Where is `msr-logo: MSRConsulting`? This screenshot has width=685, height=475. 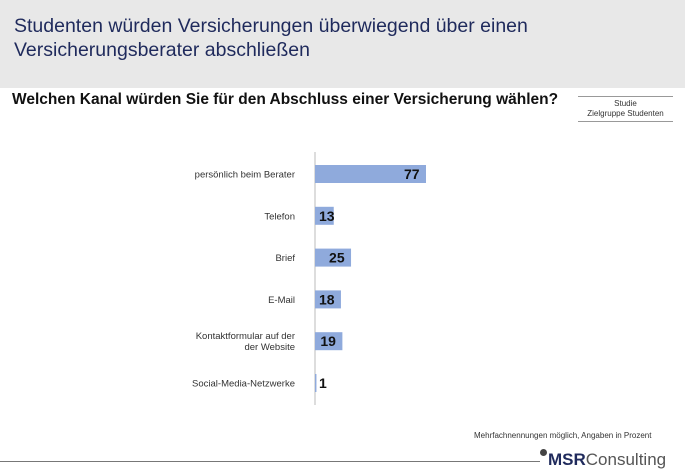 msr-logo: MSRConsulting is located at coordinates (607, 460).